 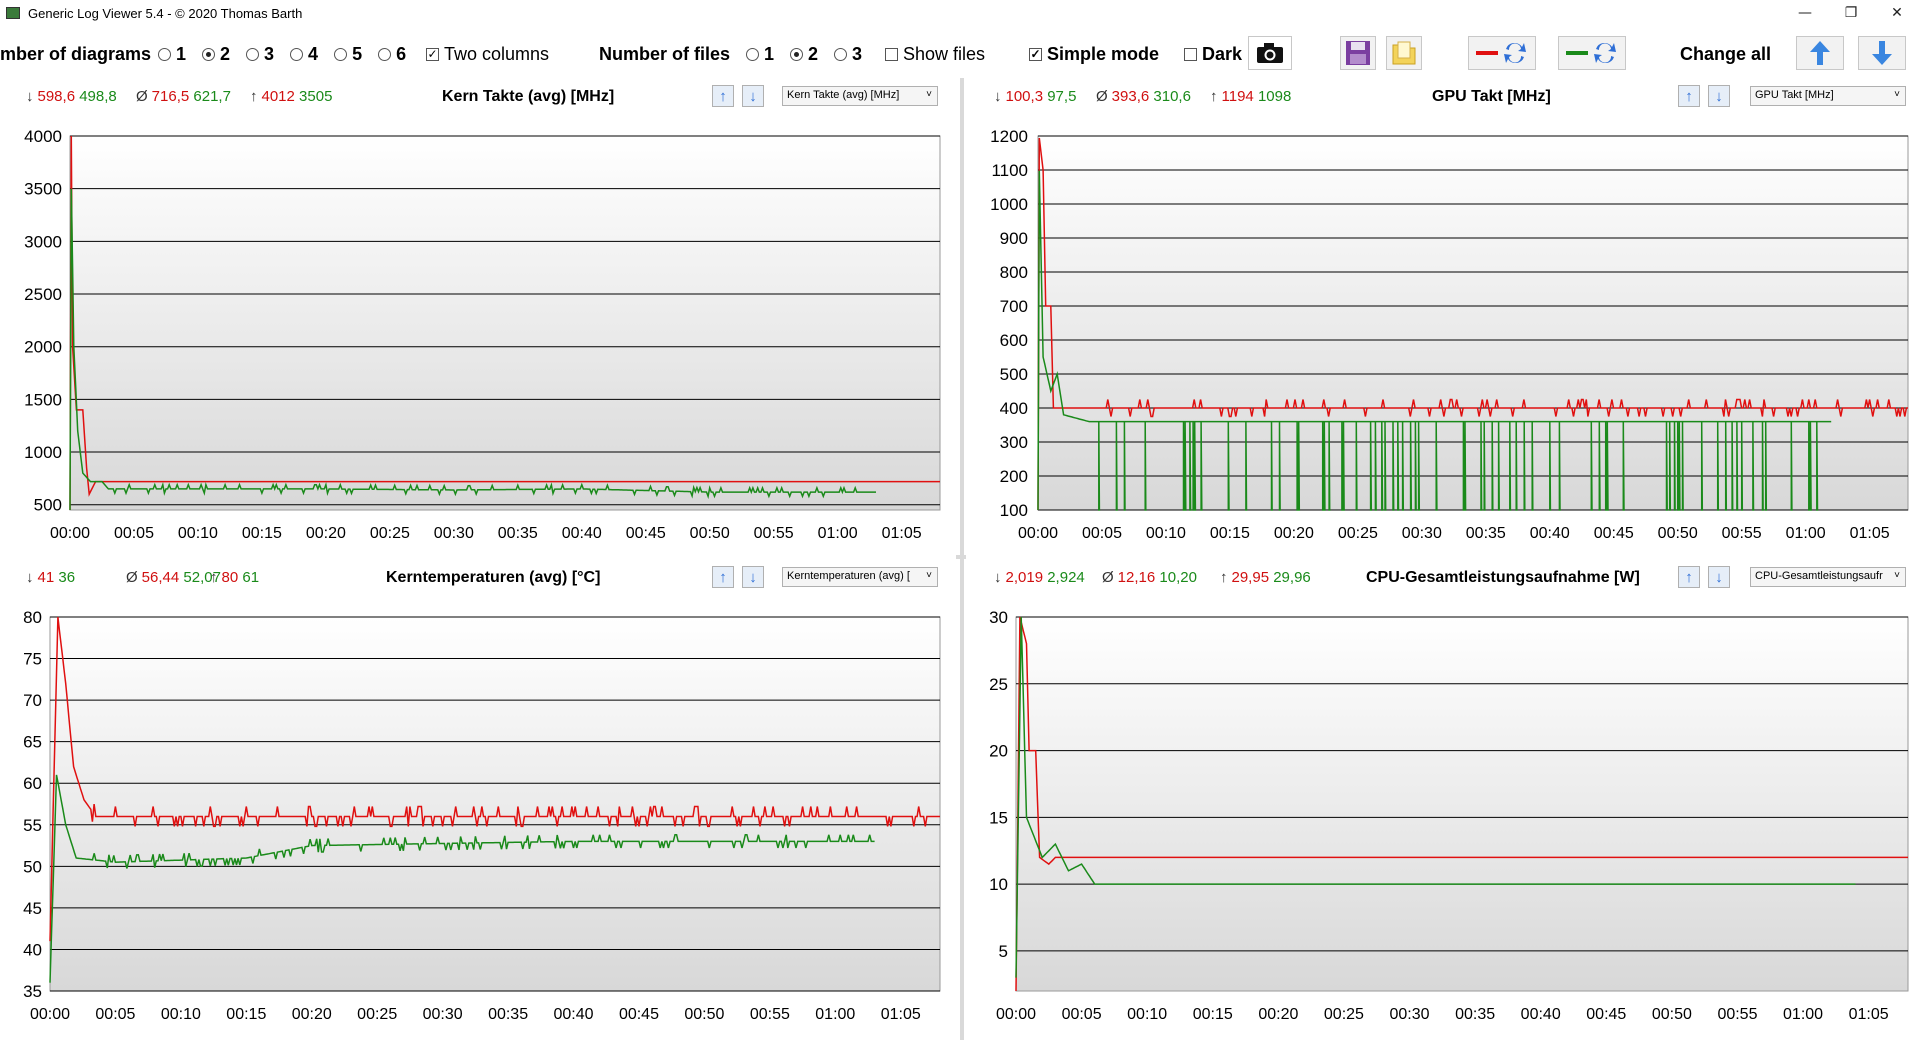 I want to click on two-columns-checkbox: ✓ Two columns, so click(x=487, y=54).